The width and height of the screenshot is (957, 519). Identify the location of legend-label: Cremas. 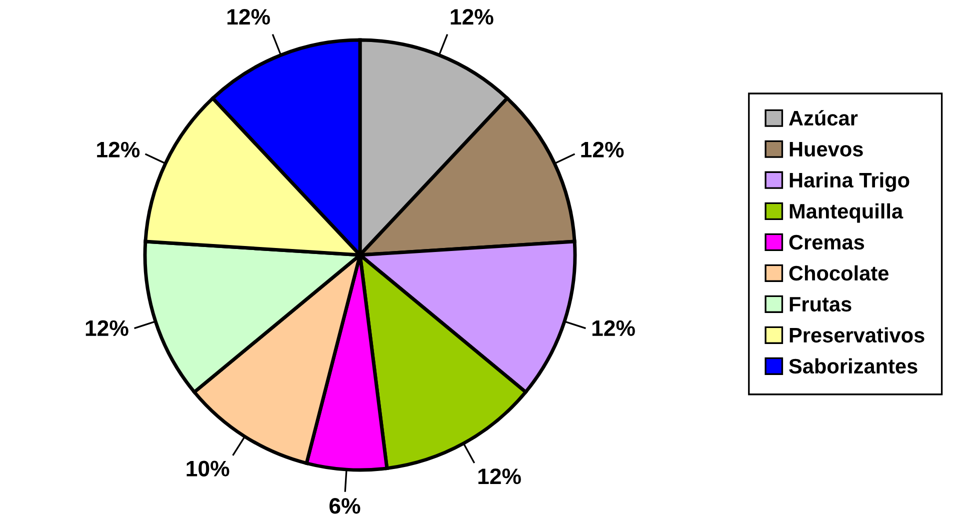
(826, 242).